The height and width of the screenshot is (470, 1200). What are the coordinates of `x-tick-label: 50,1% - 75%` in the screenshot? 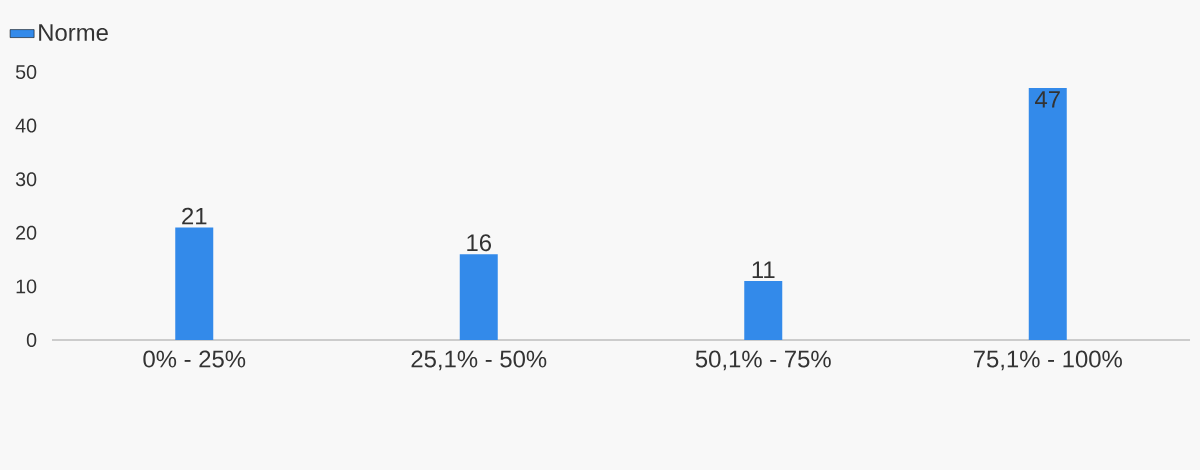 It's located at (763, 360).